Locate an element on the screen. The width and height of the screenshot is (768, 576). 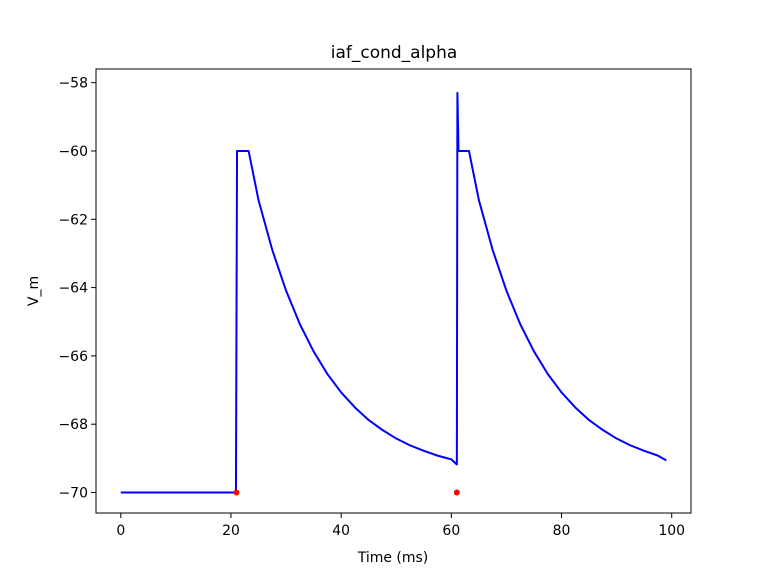
x-tick-label: 60 is located at coordinates (451, 531).